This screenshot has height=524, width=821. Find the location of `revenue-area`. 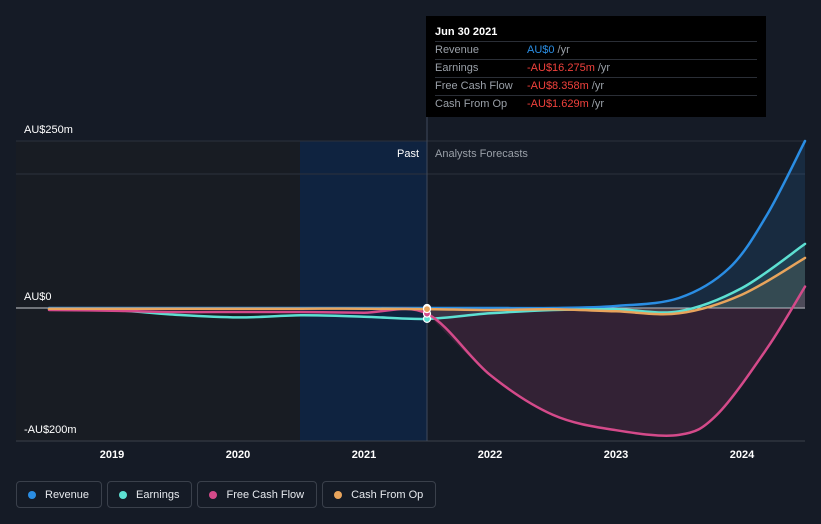

revenue-area is located at coordinates (616, 225).